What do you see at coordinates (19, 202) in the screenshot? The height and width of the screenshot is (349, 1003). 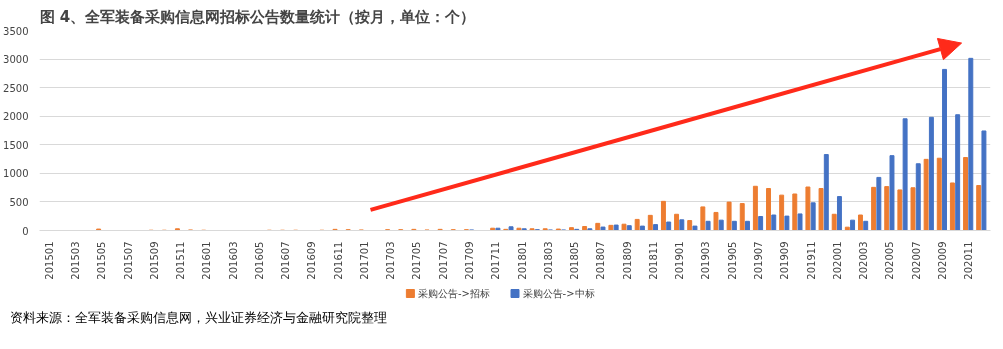 I see `y-tick-label: 500` at bounding box center [19, 202].